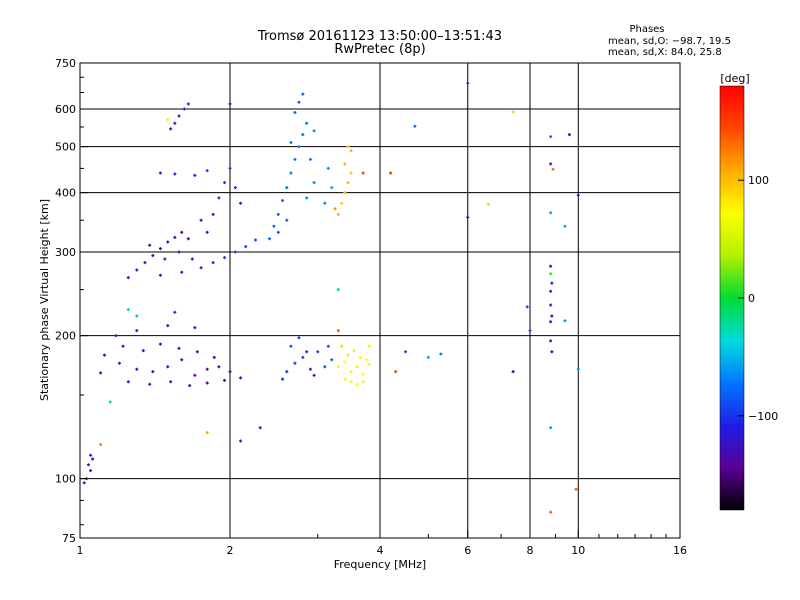  What do you see at coordinates (758, 298) in the screenshot?
I see `colorbar-ticks: 100 0 −100` at bounding box center [758, 298].